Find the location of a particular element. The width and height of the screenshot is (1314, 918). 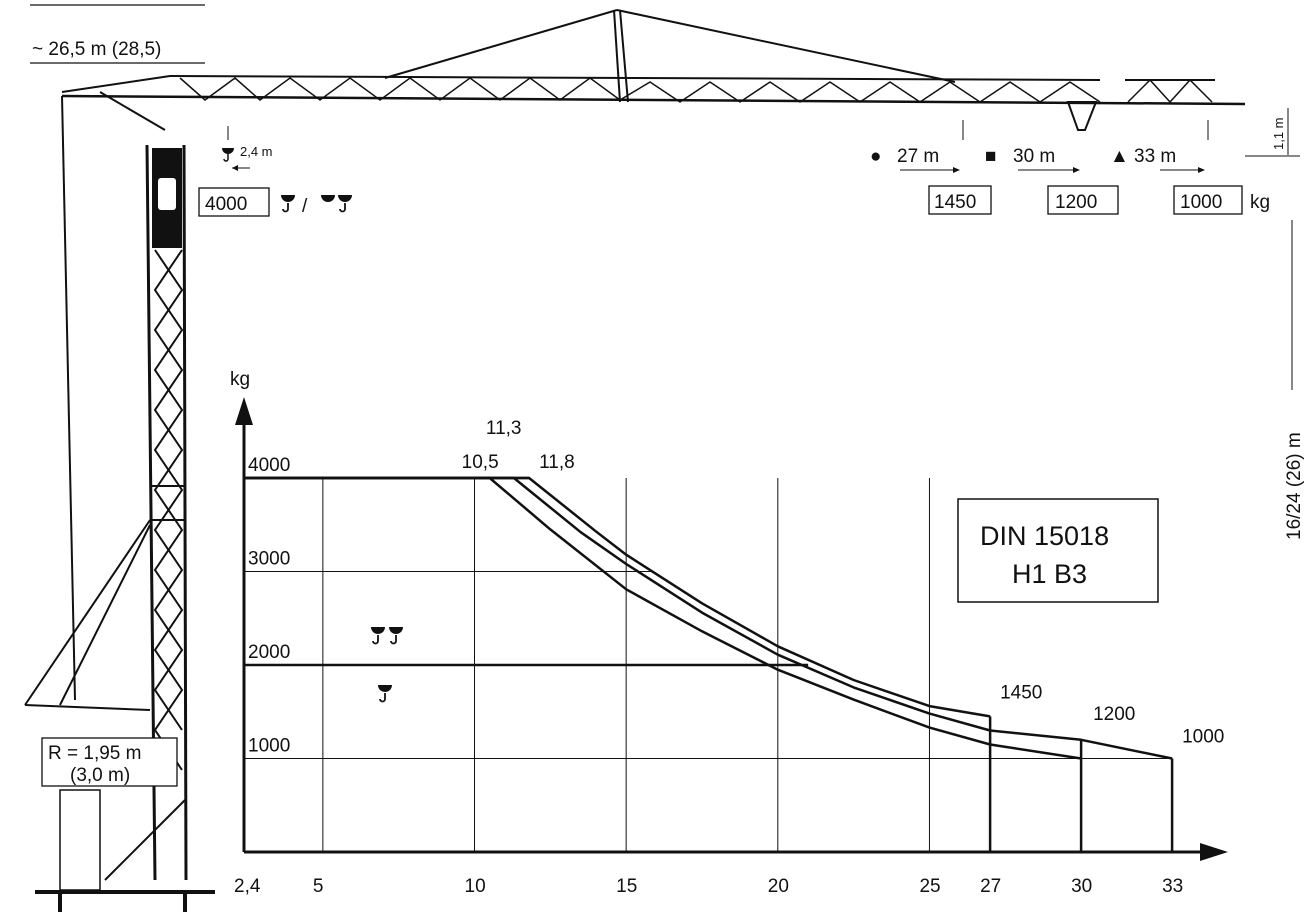

height-label: 16/24 (26) m is located at coordinates (1294, 486).